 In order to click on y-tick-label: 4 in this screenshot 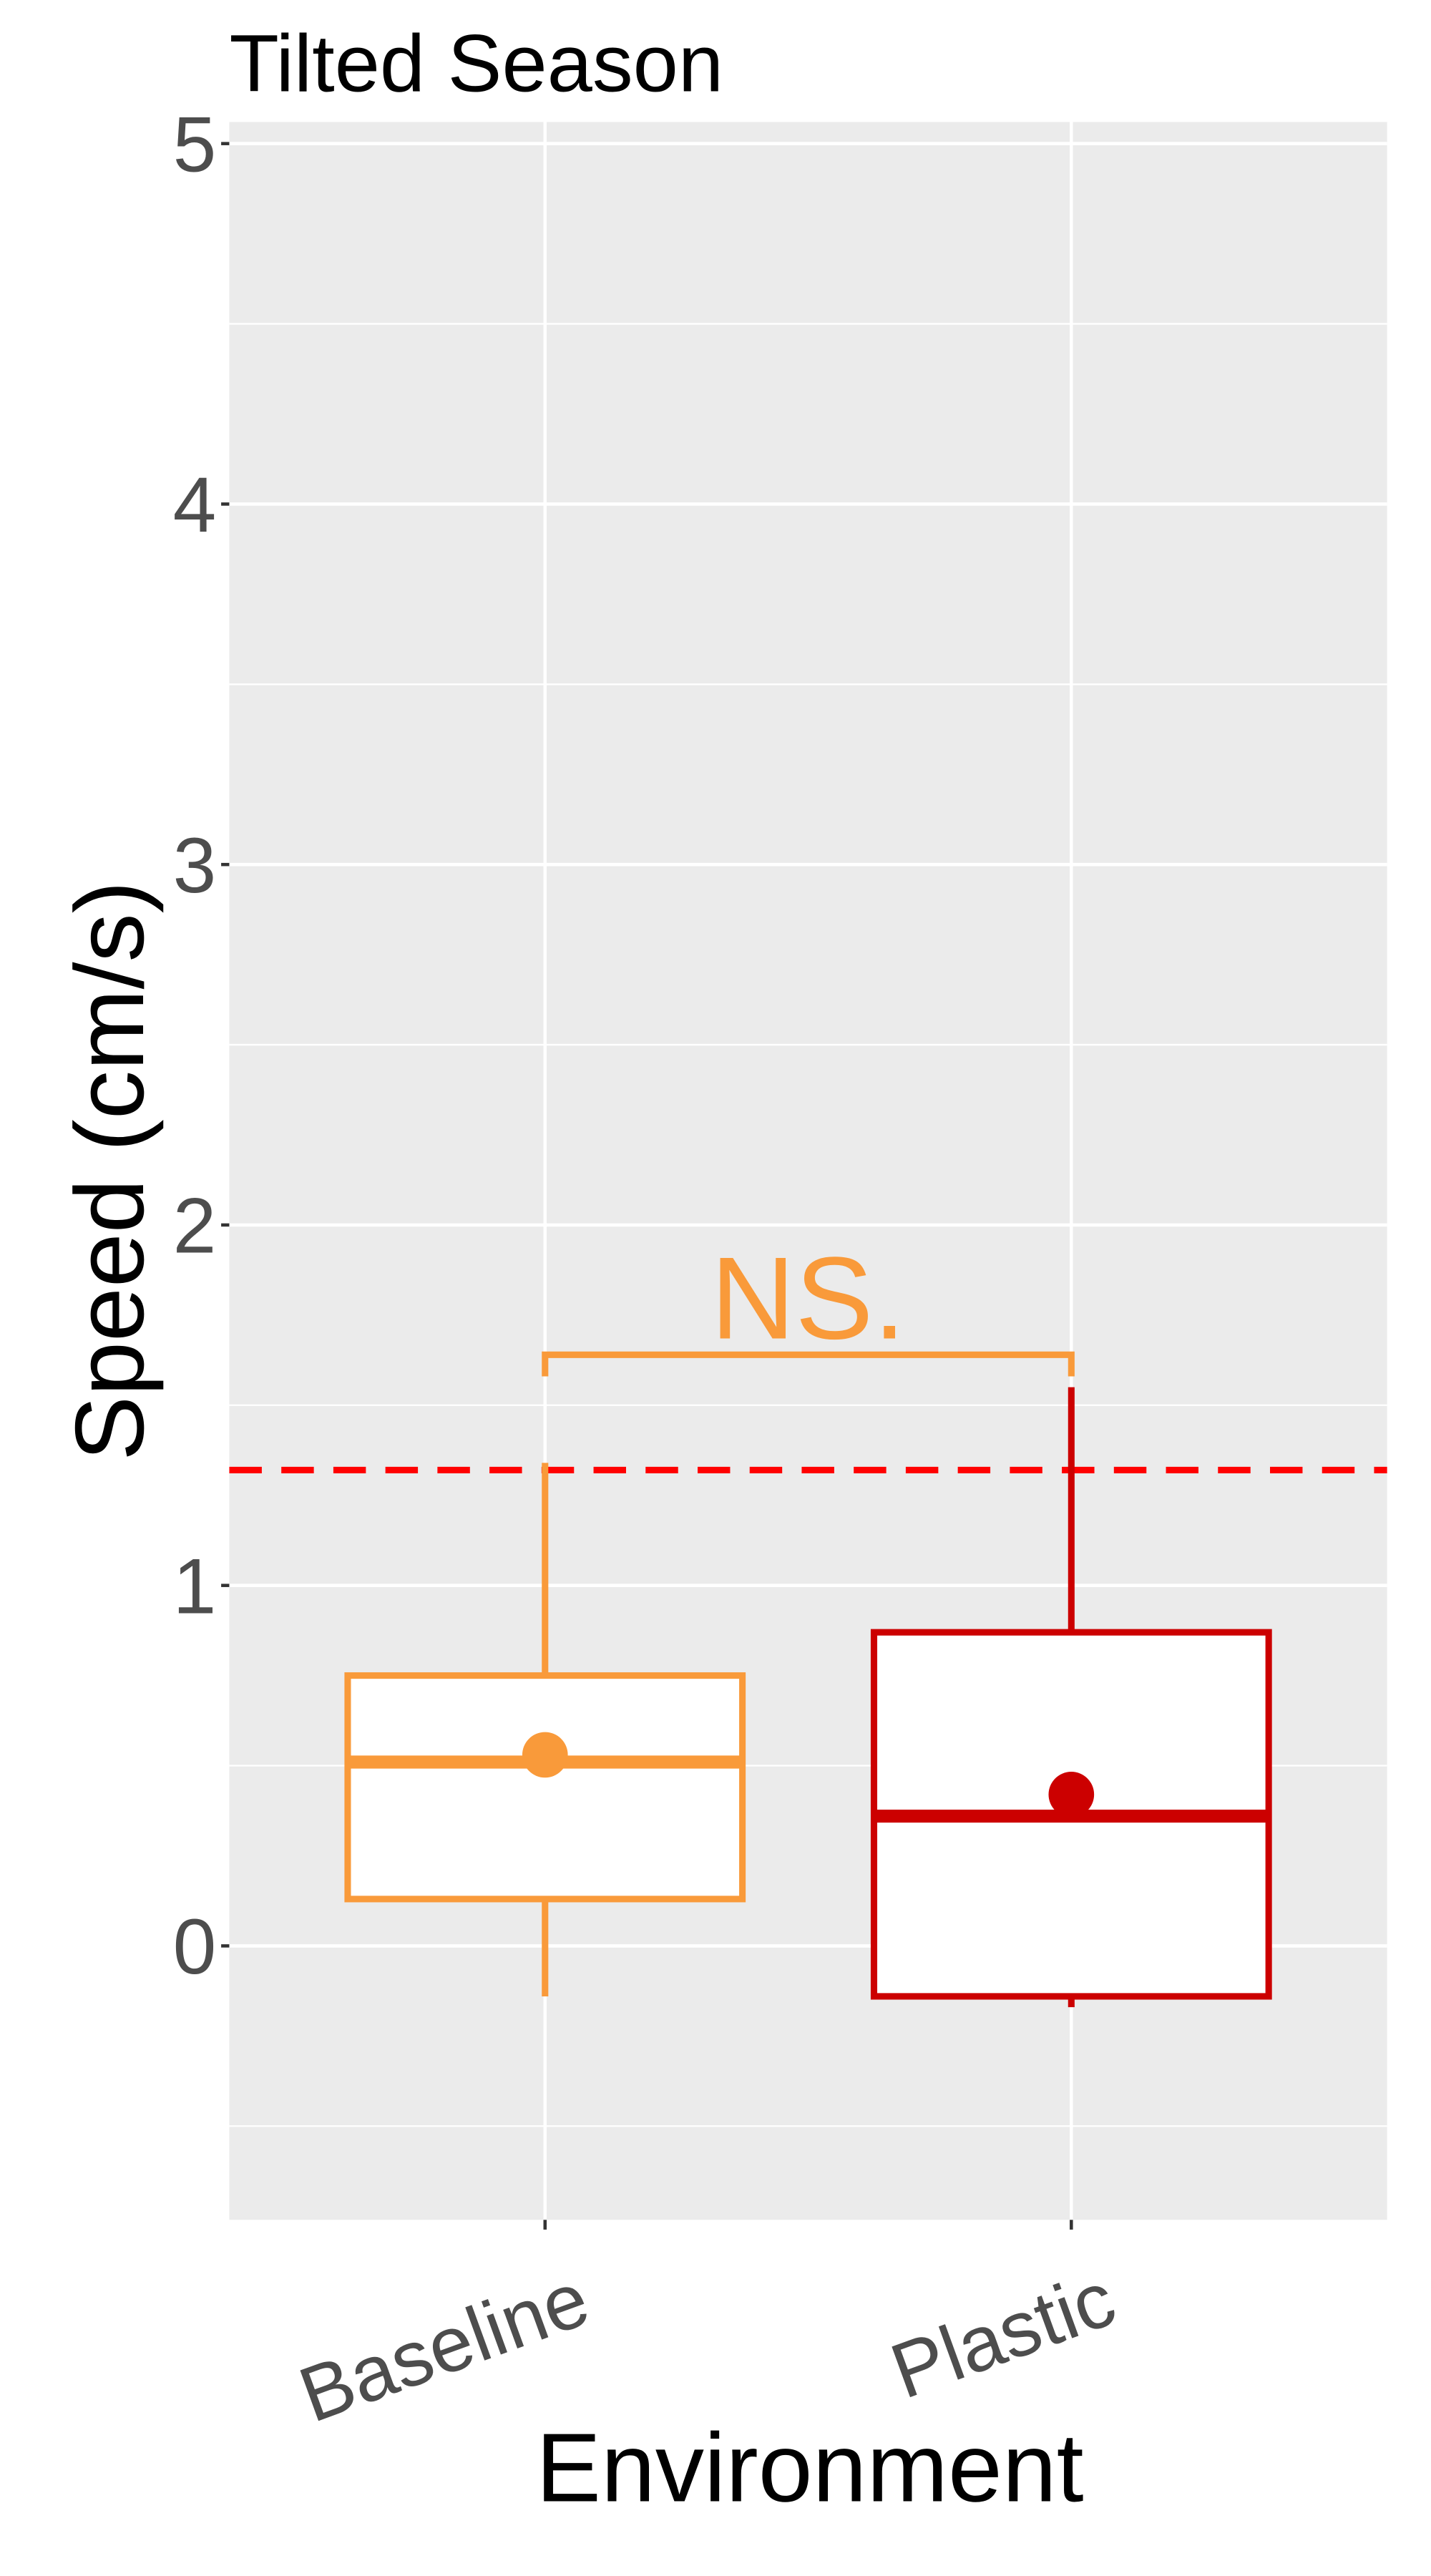, I will do `click(195, 505)`.